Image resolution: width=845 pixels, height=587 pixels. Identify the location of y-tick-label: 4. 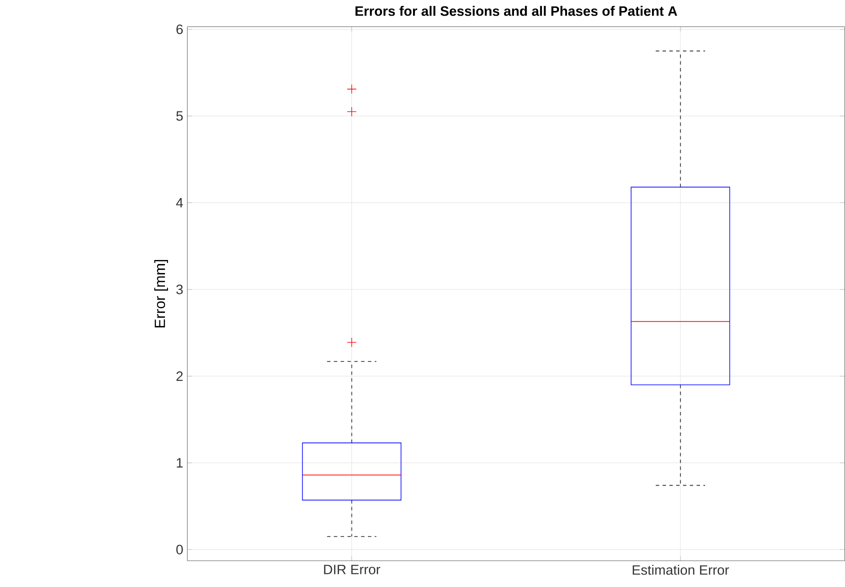
(179, 203).